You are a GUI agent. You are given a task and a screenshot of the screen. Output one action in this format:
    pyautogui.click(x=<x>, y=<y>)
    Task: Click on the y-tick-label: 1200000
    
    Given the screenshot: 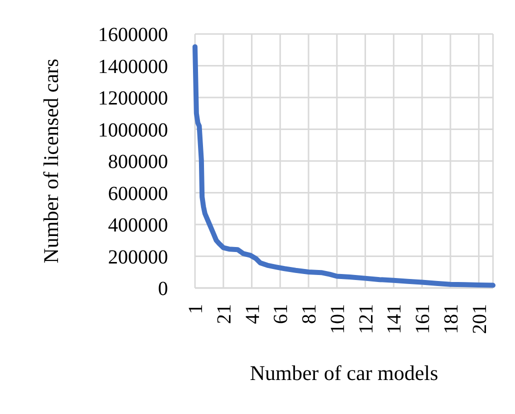 What is the action you would take?
    pyautogui.click(x=133, y=99)
    